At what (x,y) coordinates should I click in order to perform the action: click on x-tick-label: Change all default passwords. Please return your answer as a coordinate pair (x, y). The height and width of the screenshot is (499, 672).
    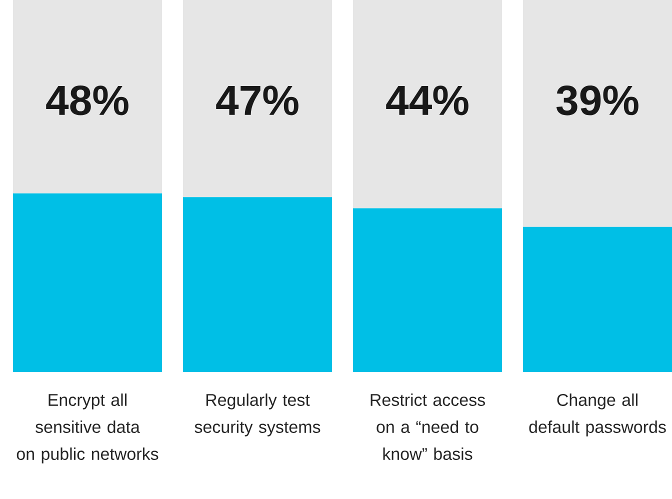
    Looking at the image, I should click on (597, 415).